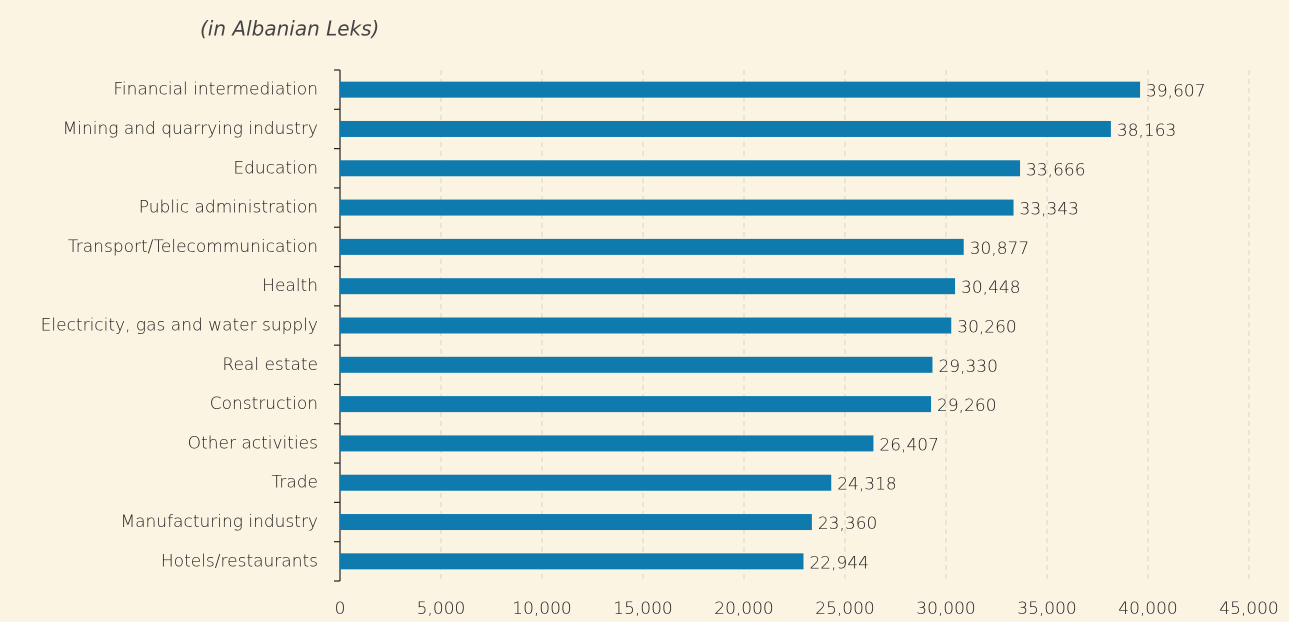 This screenshot has width=1289, height=622. Describe the element at coordinates (1046, 609) in the screenshot. I see `x-tick-label: 35,000` at that location.